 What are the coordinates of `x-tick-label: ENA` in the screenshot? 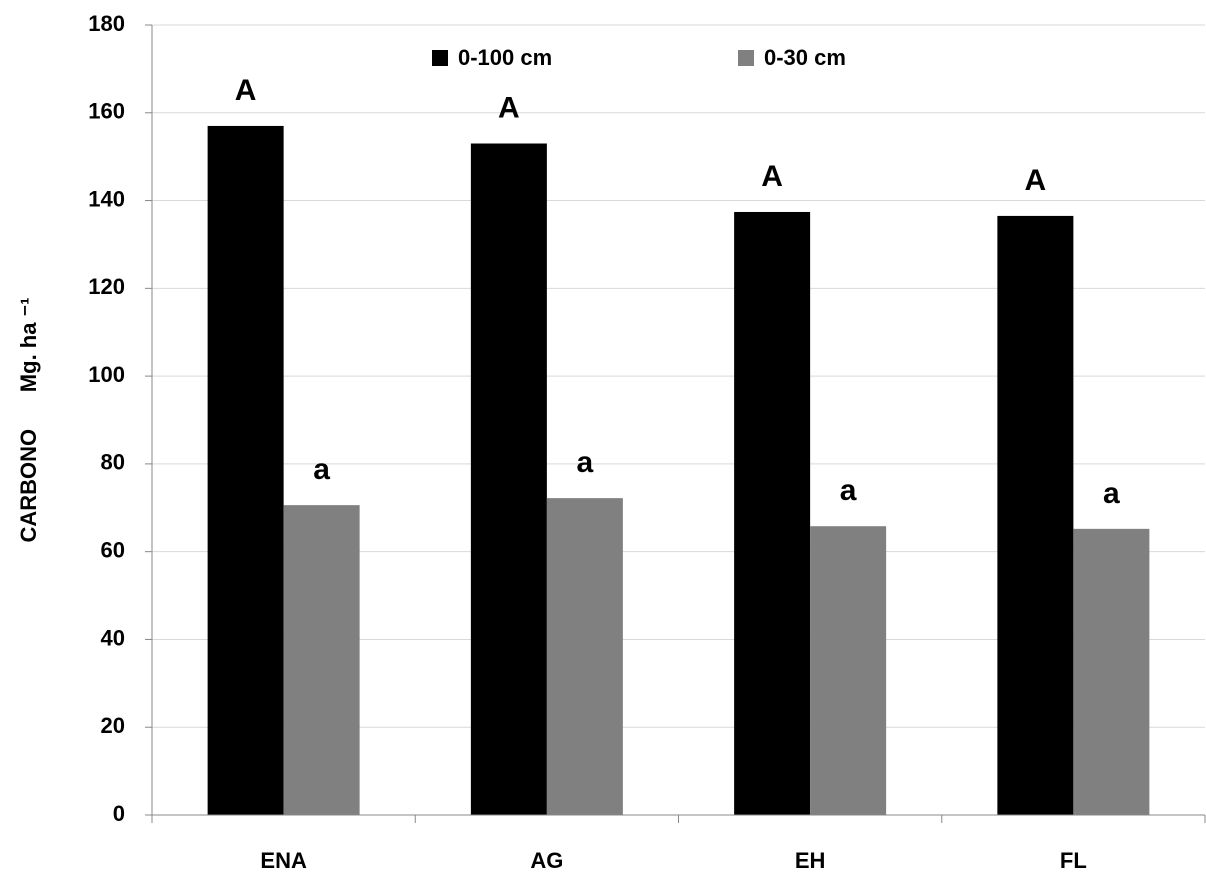 It's located at (283, 860).